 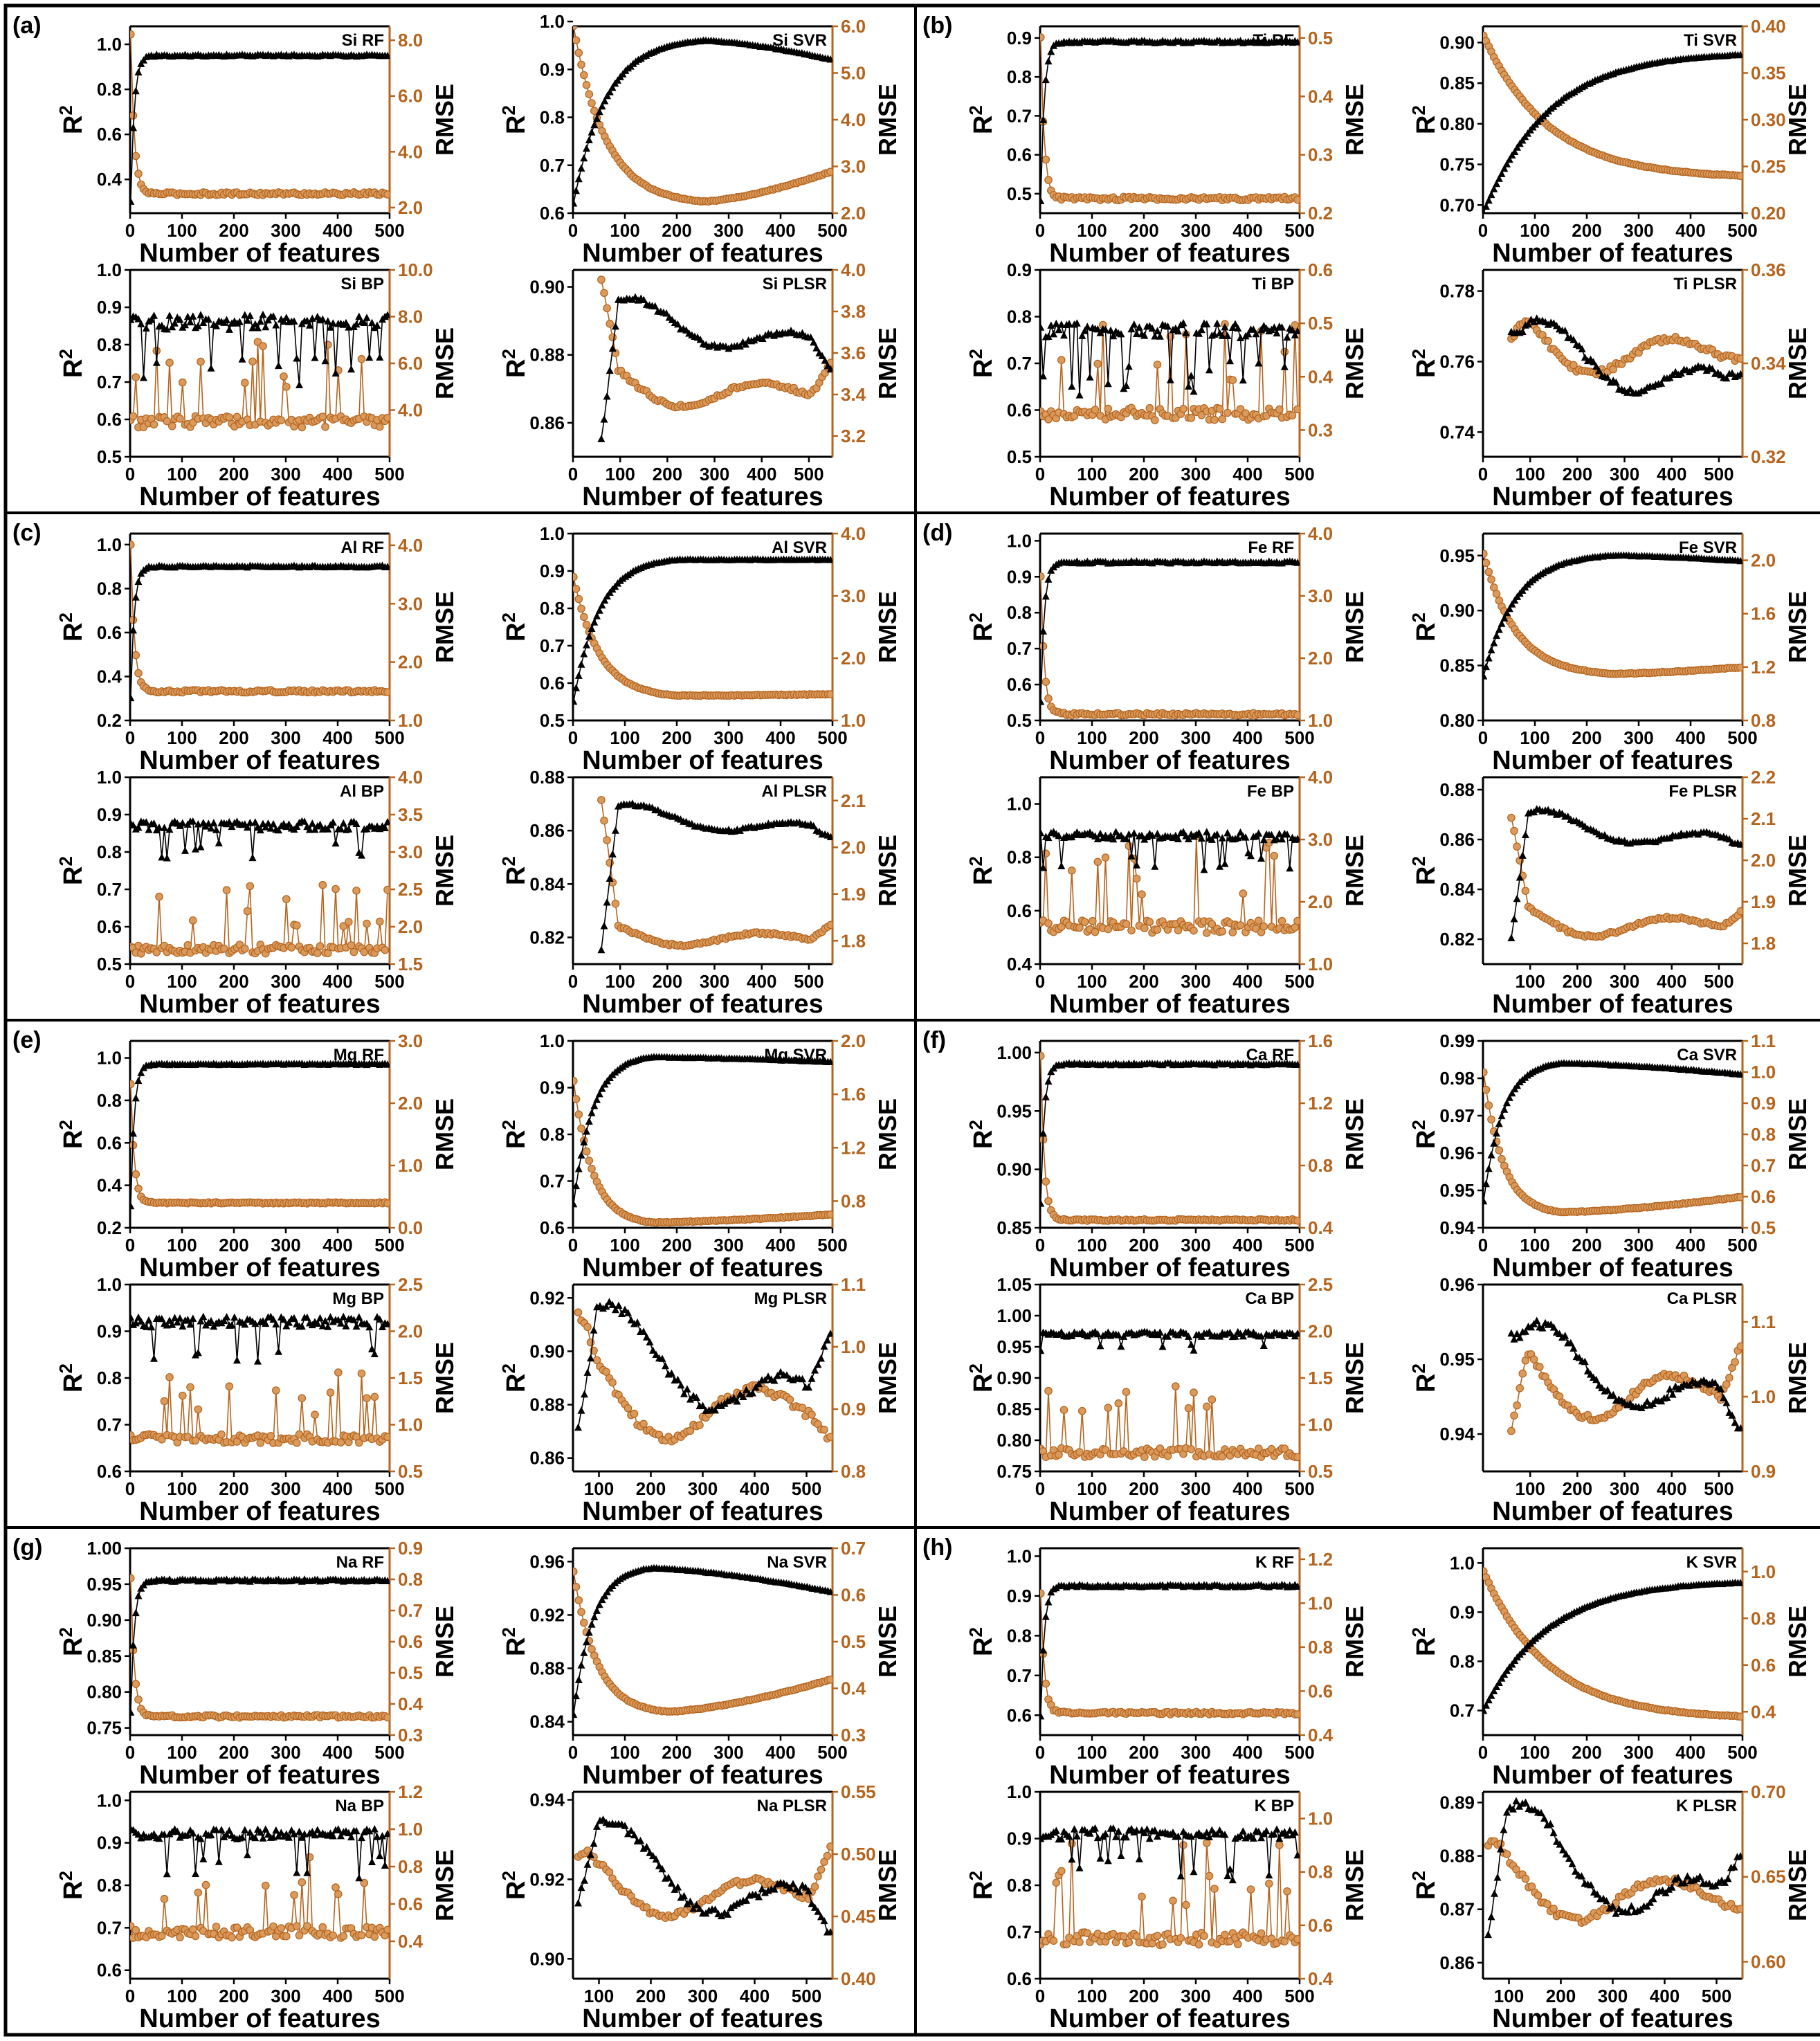 I want to click on y-tick-label: 0.7, so click(x=109, y=889).